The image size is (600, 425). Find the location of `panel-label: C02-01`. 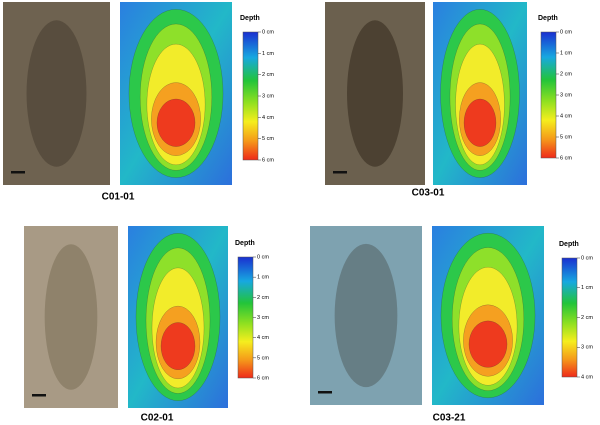

panel-label: C02-01 is located at coordinates (157, 418).